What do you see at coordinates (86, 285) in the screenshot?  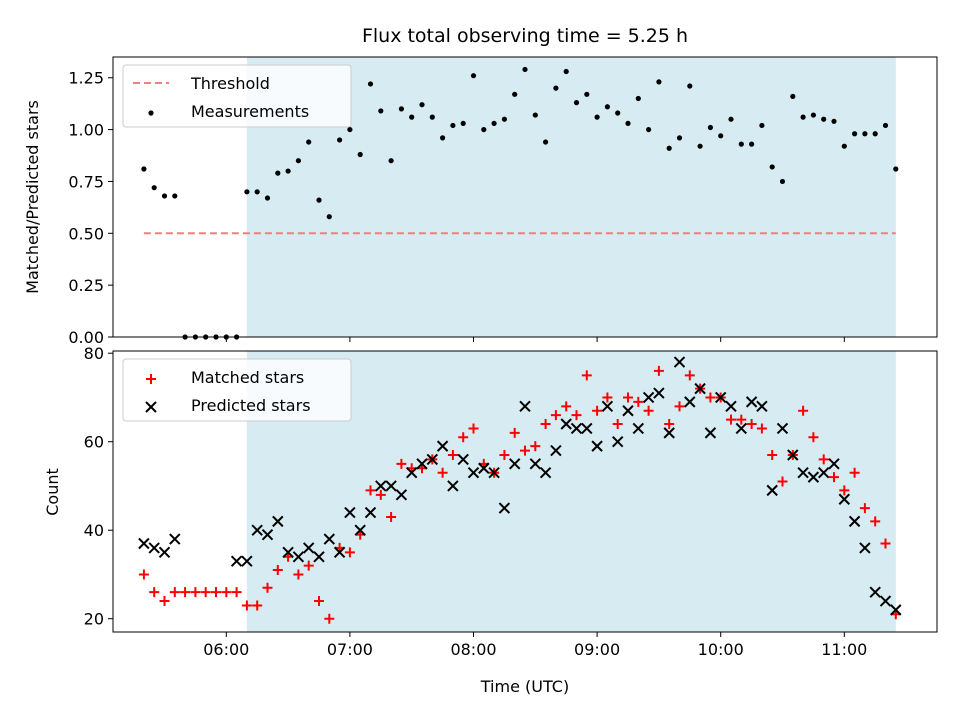 I see `top-ytick-label: 0.25` at bounding box center [86, 285].